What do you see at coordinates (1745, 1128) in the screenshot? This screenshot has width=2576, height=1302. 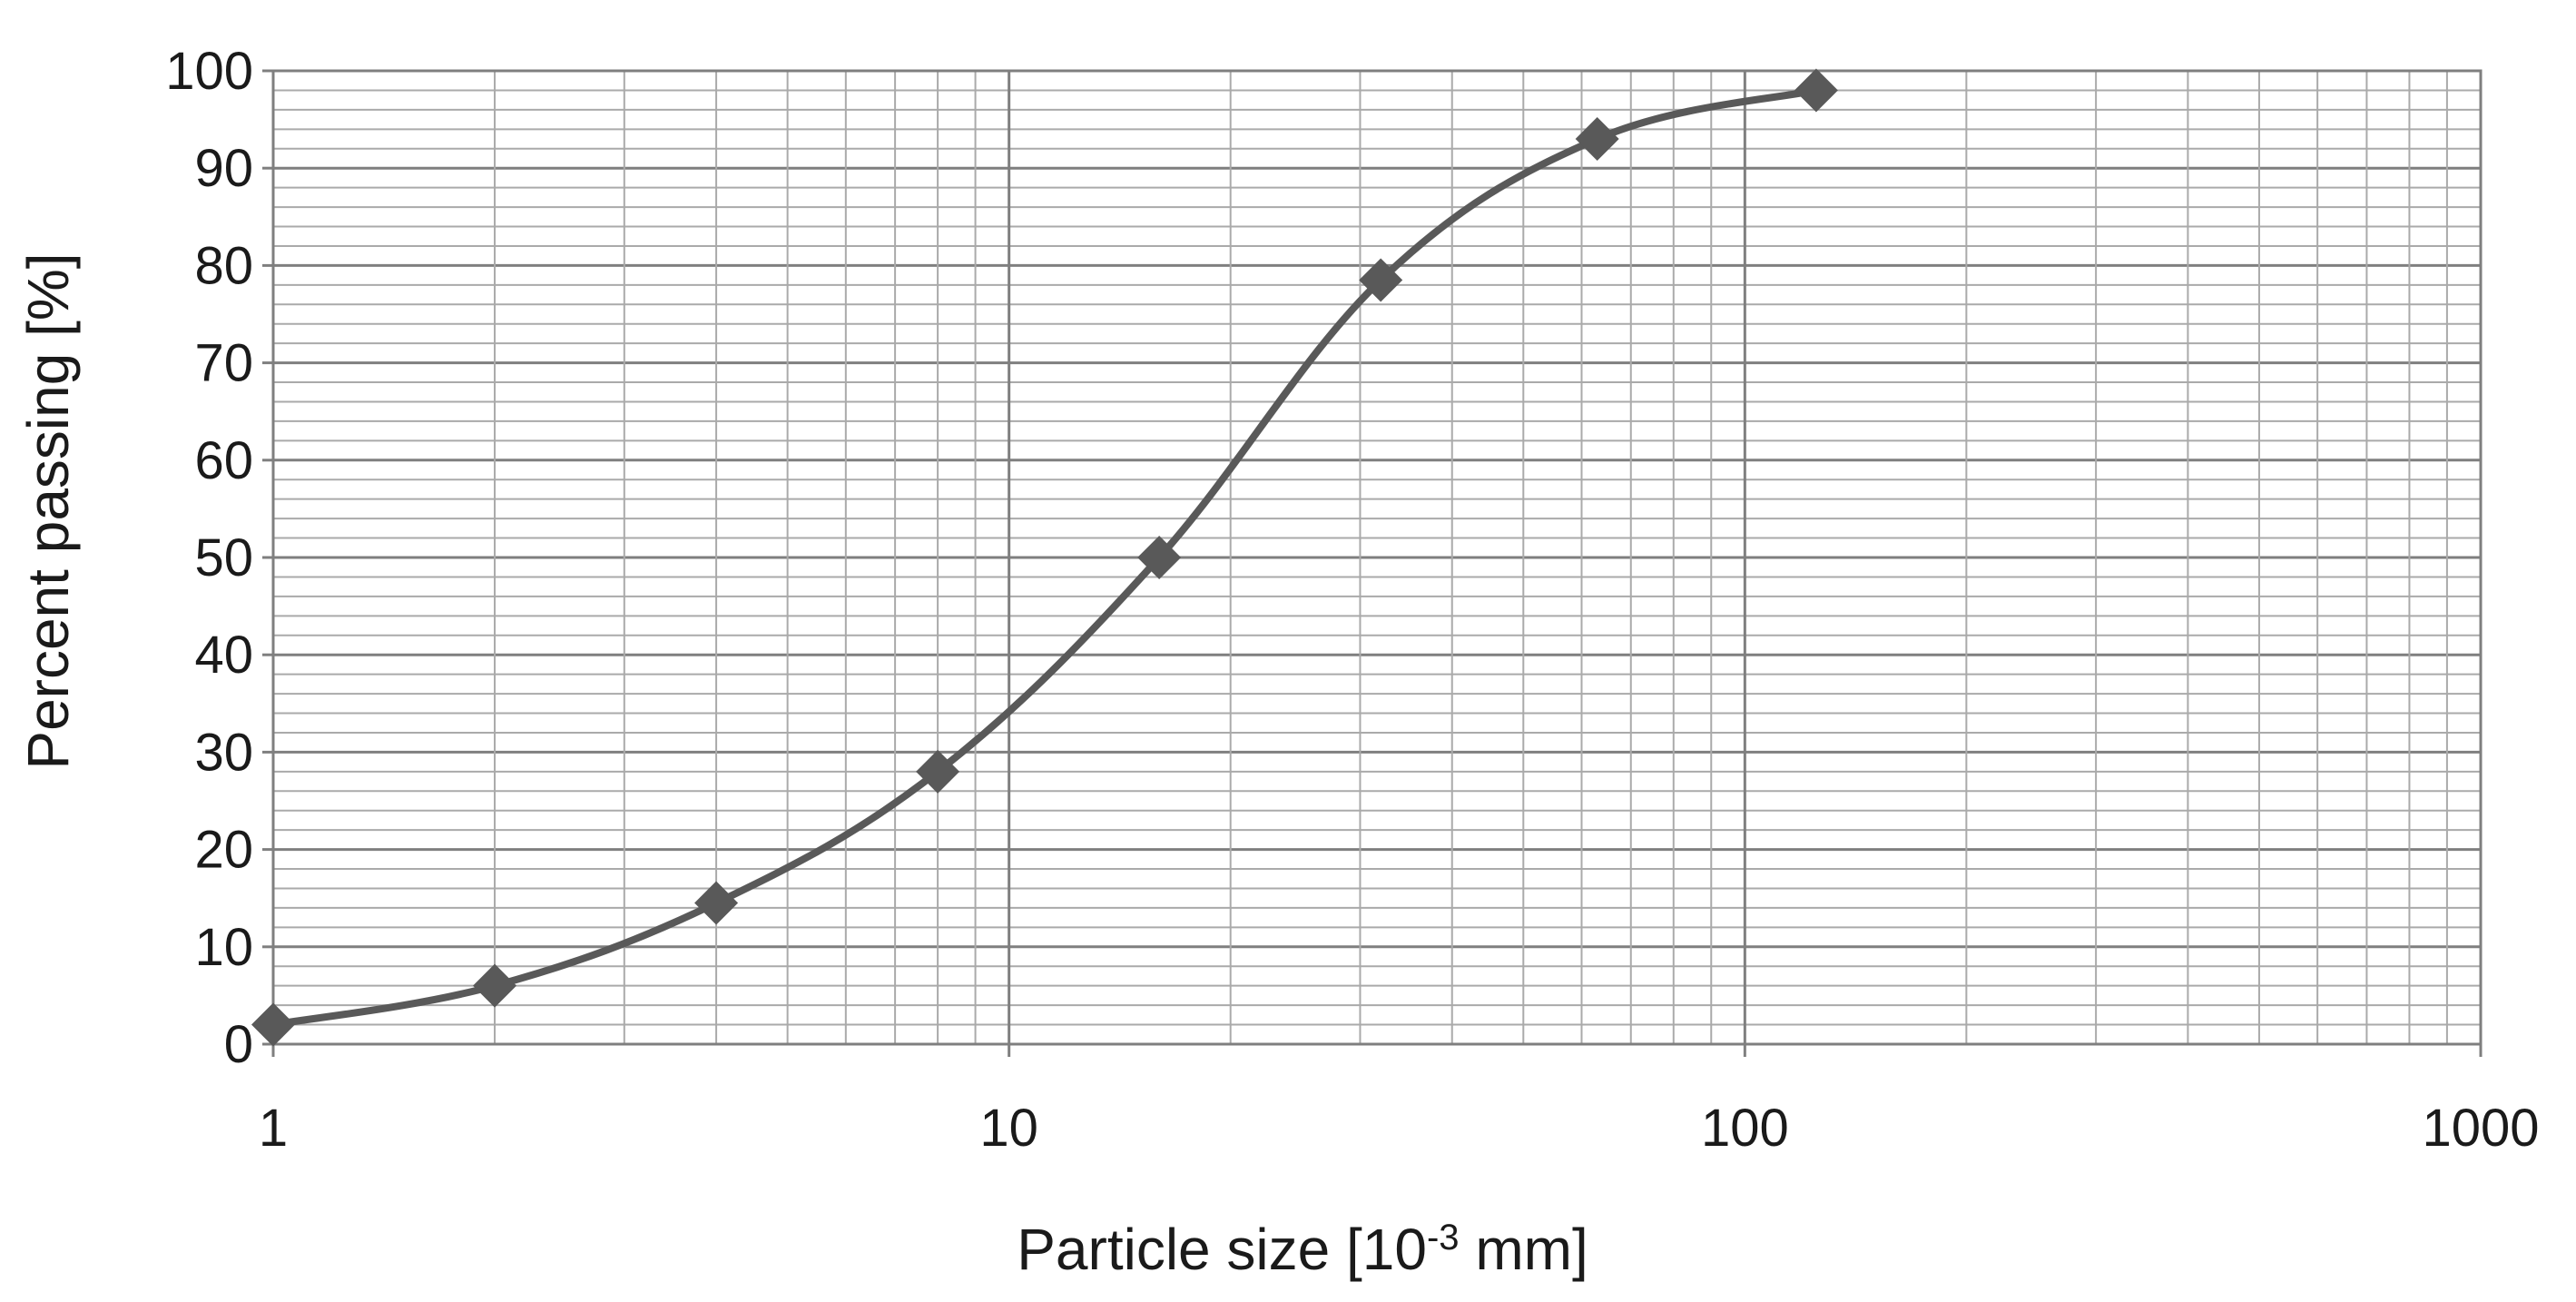 I see `x-tick-label: 100` at bounding box center [1745, 1128].